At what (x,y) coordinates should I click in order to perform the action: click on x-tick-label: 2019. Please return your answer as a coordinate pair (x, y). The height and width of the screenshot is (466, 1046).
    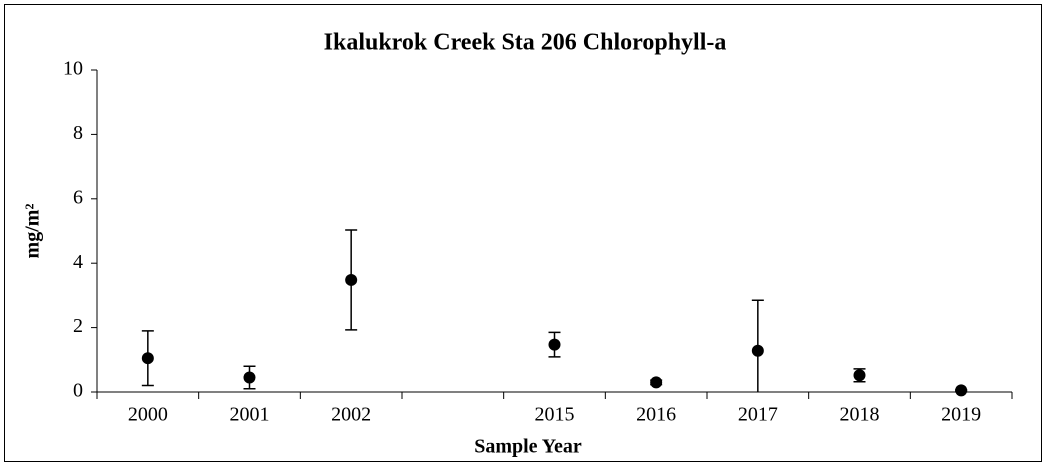
    Looking at the image, I should click on (961, 415).